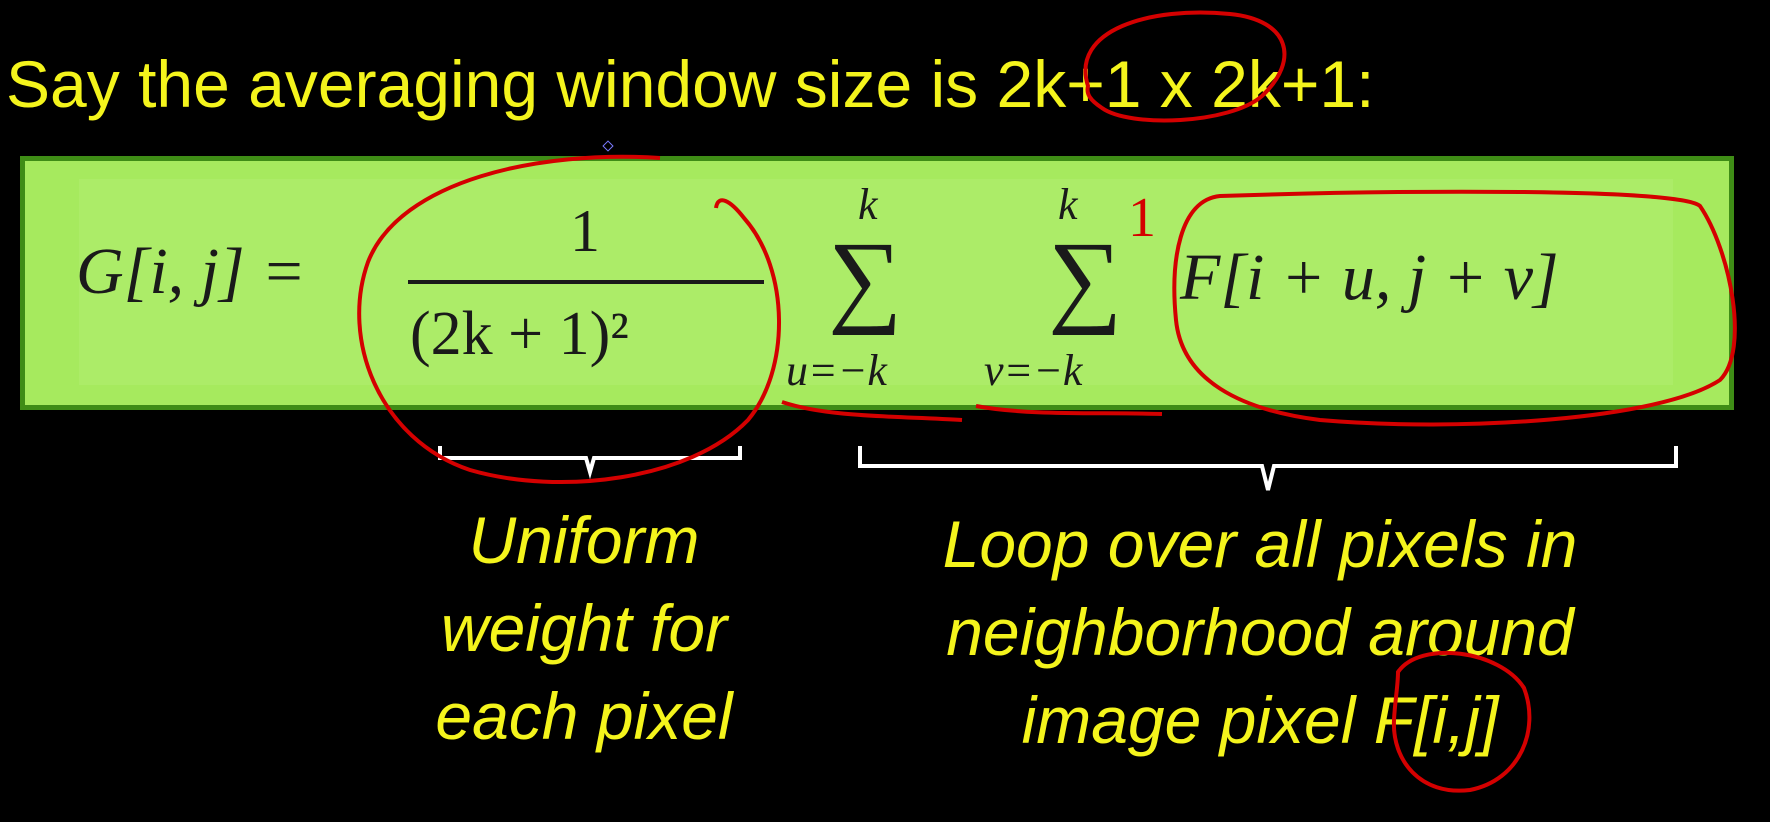 The image size is (1770, 822). I want to click on caption-right-line: neighborhood around, so click(1260, 632).